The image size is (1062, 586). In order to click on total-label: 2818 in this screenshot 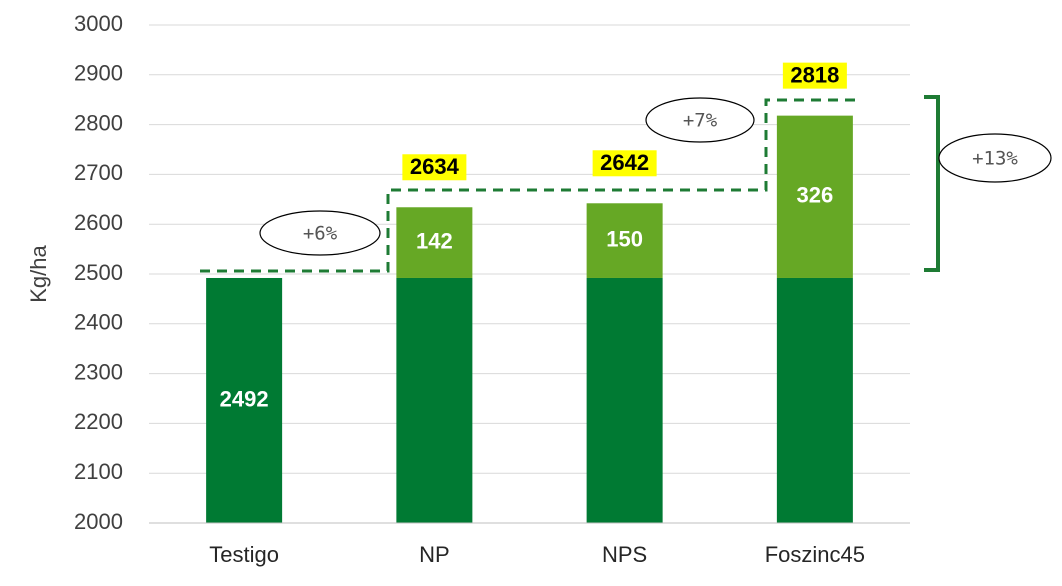, I will do `click(814, 74)`.